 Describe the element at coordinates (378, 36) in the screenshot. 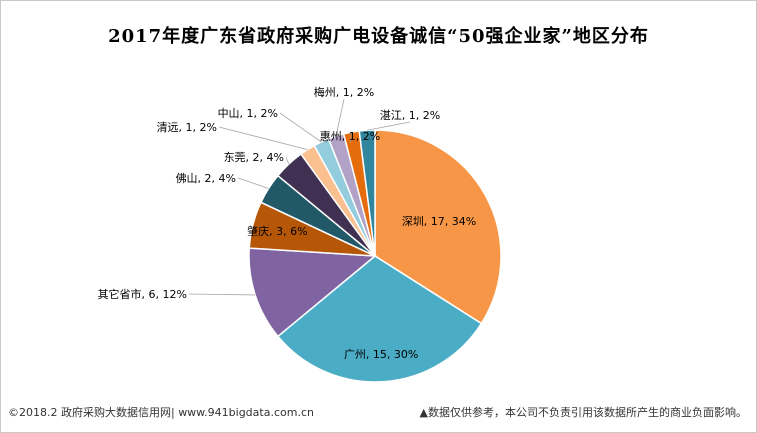

I see `chart-title: 2017年度广东省政府采购广电设备诚信“50强企业家”地区分布` at that location.